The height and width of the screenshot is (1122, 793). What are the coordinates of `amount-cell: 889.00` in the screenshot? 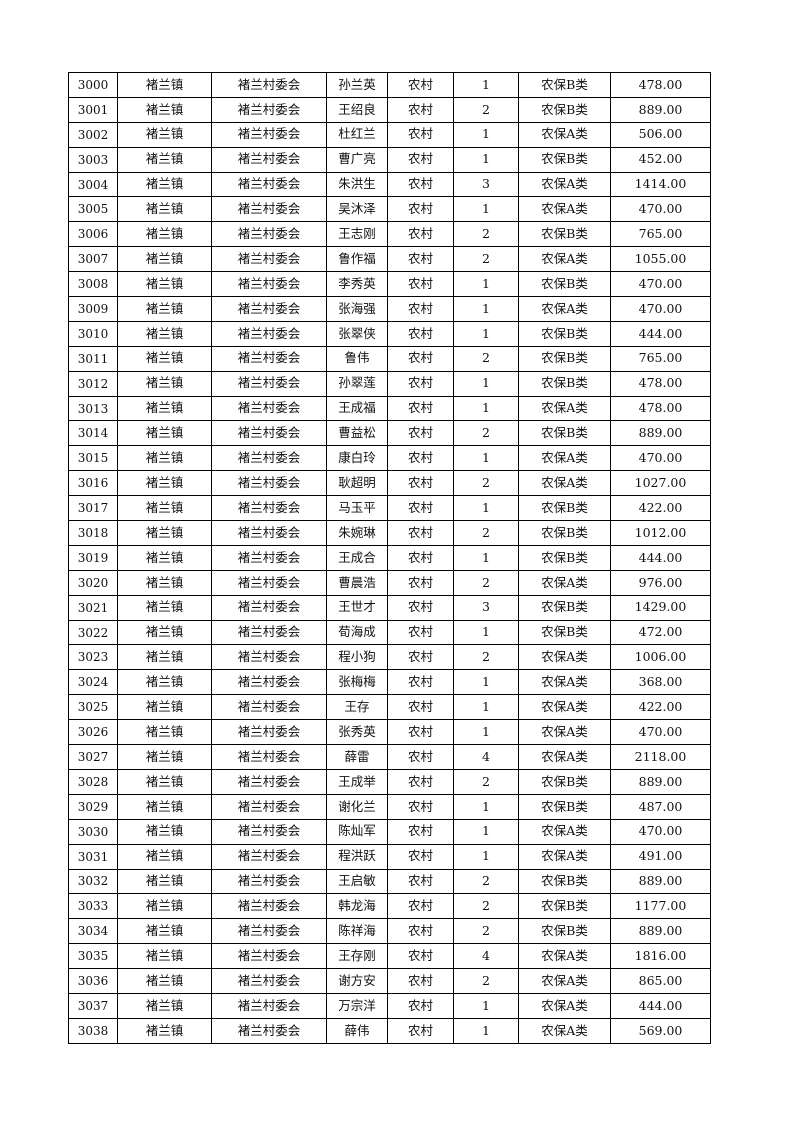 It's located at (660, 781).